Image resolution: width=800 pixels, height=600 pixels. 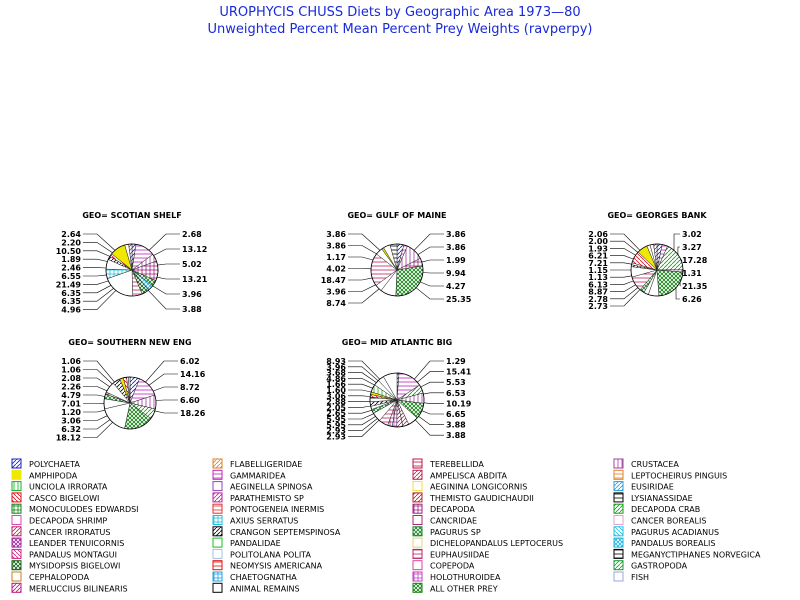 I want to click on data-label: 5.53, so click(x=456, y=382).